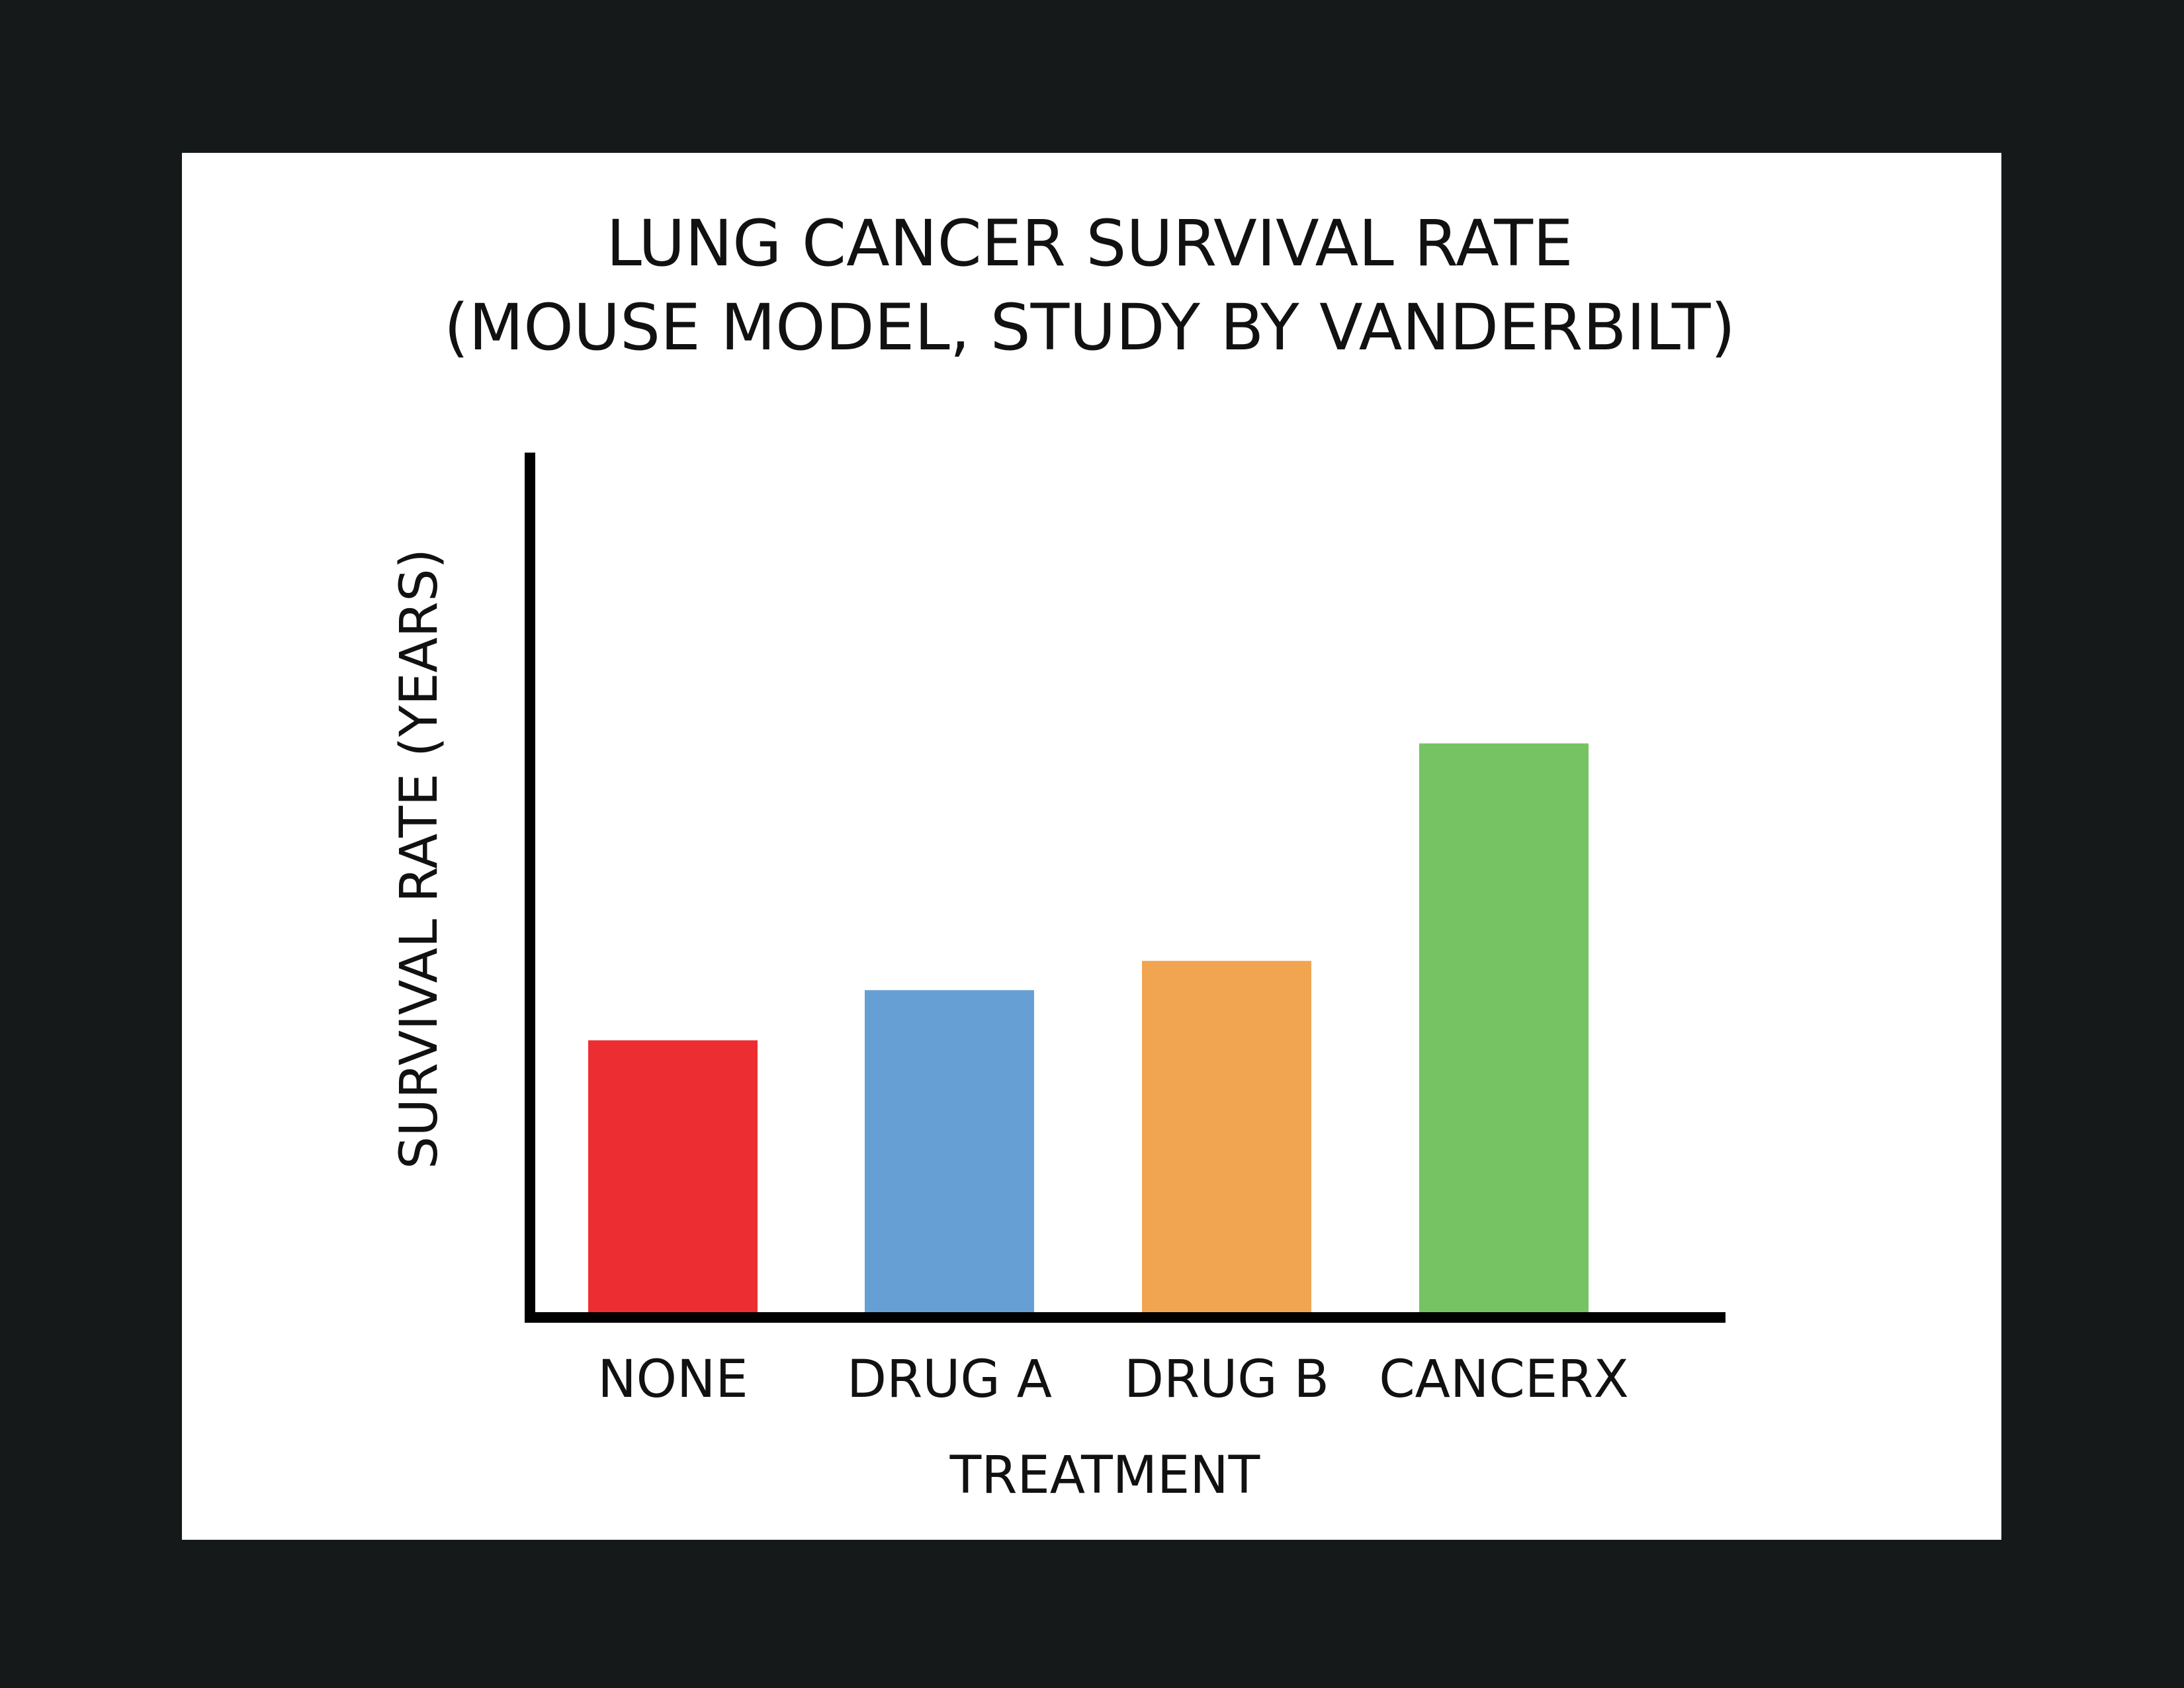 This screenshot has width=2184, height=1688. Describe the element at coordinates (1112, 1379) in the screenshot. I see `category-labels: NONE DRUG A DRUG B CANCERX` at that location.